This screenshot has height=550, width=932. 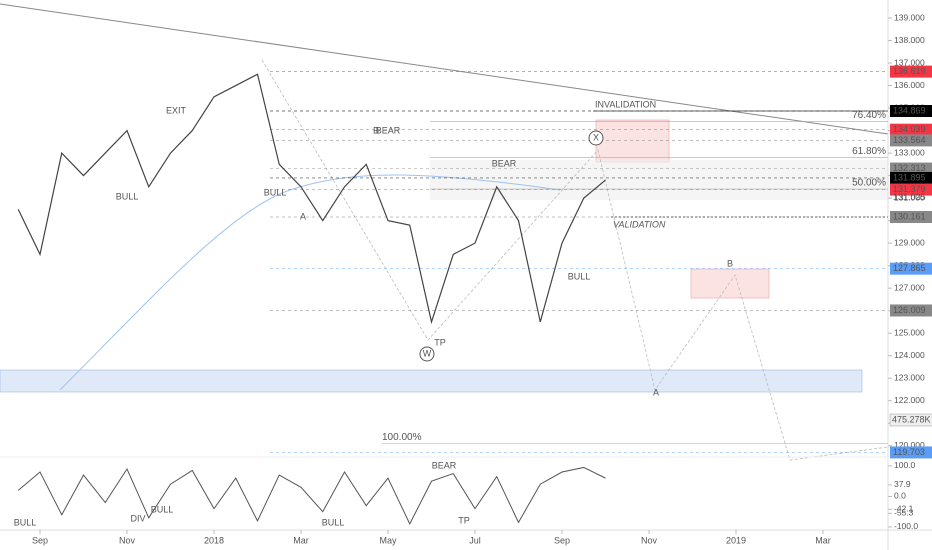 I want to click on fib-label: 50.00%, so click(x=869, y=183).